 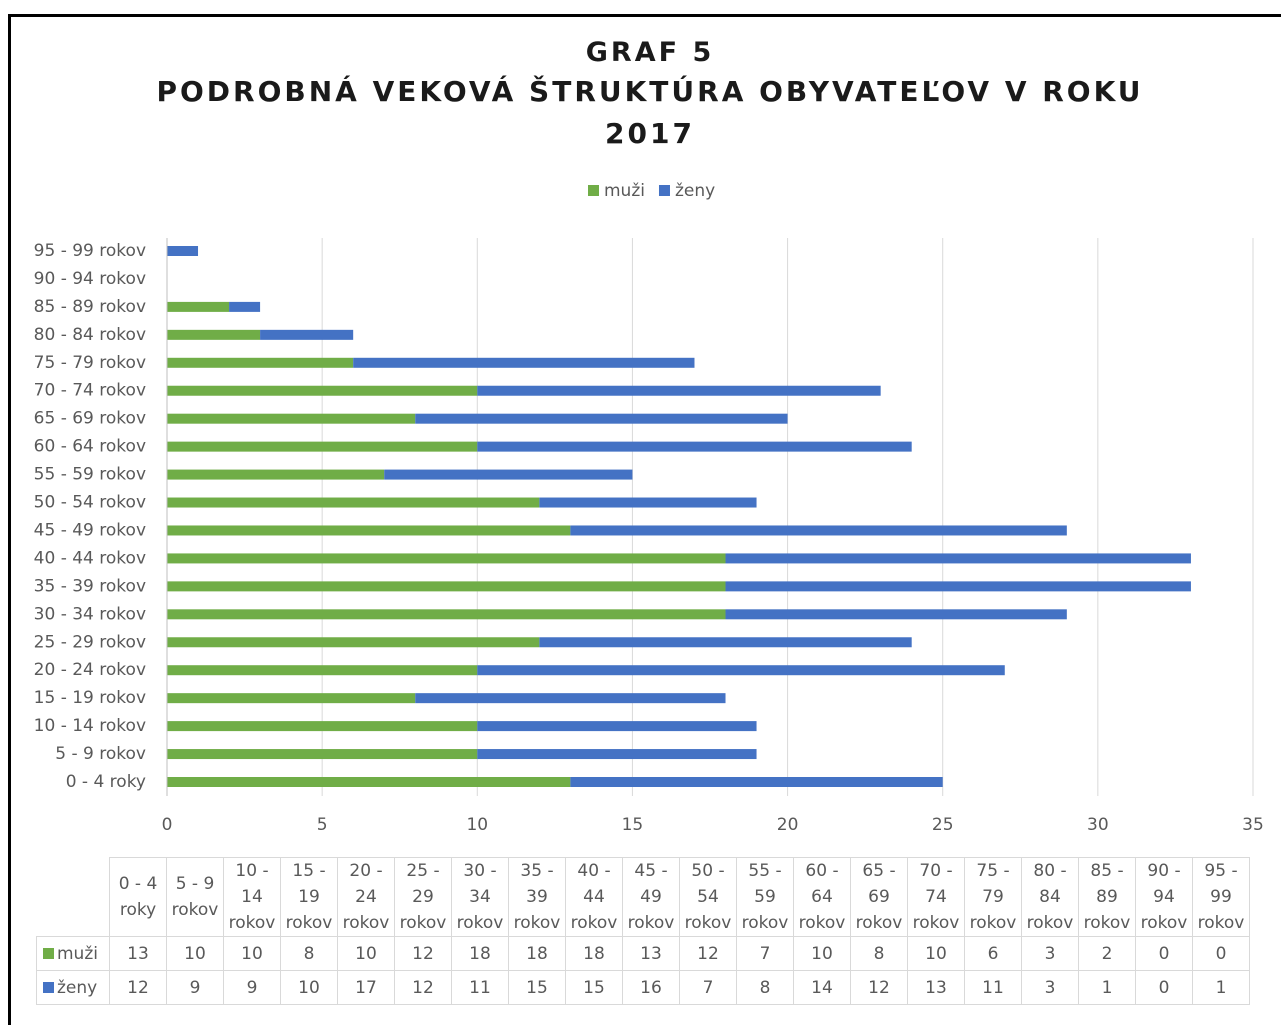 I want to click on table-row: ženy 12 9 9 10 17 12 11 15 15 16 7 8 14 12 13 11 3 1 0 1, so click(x=643, y=987).